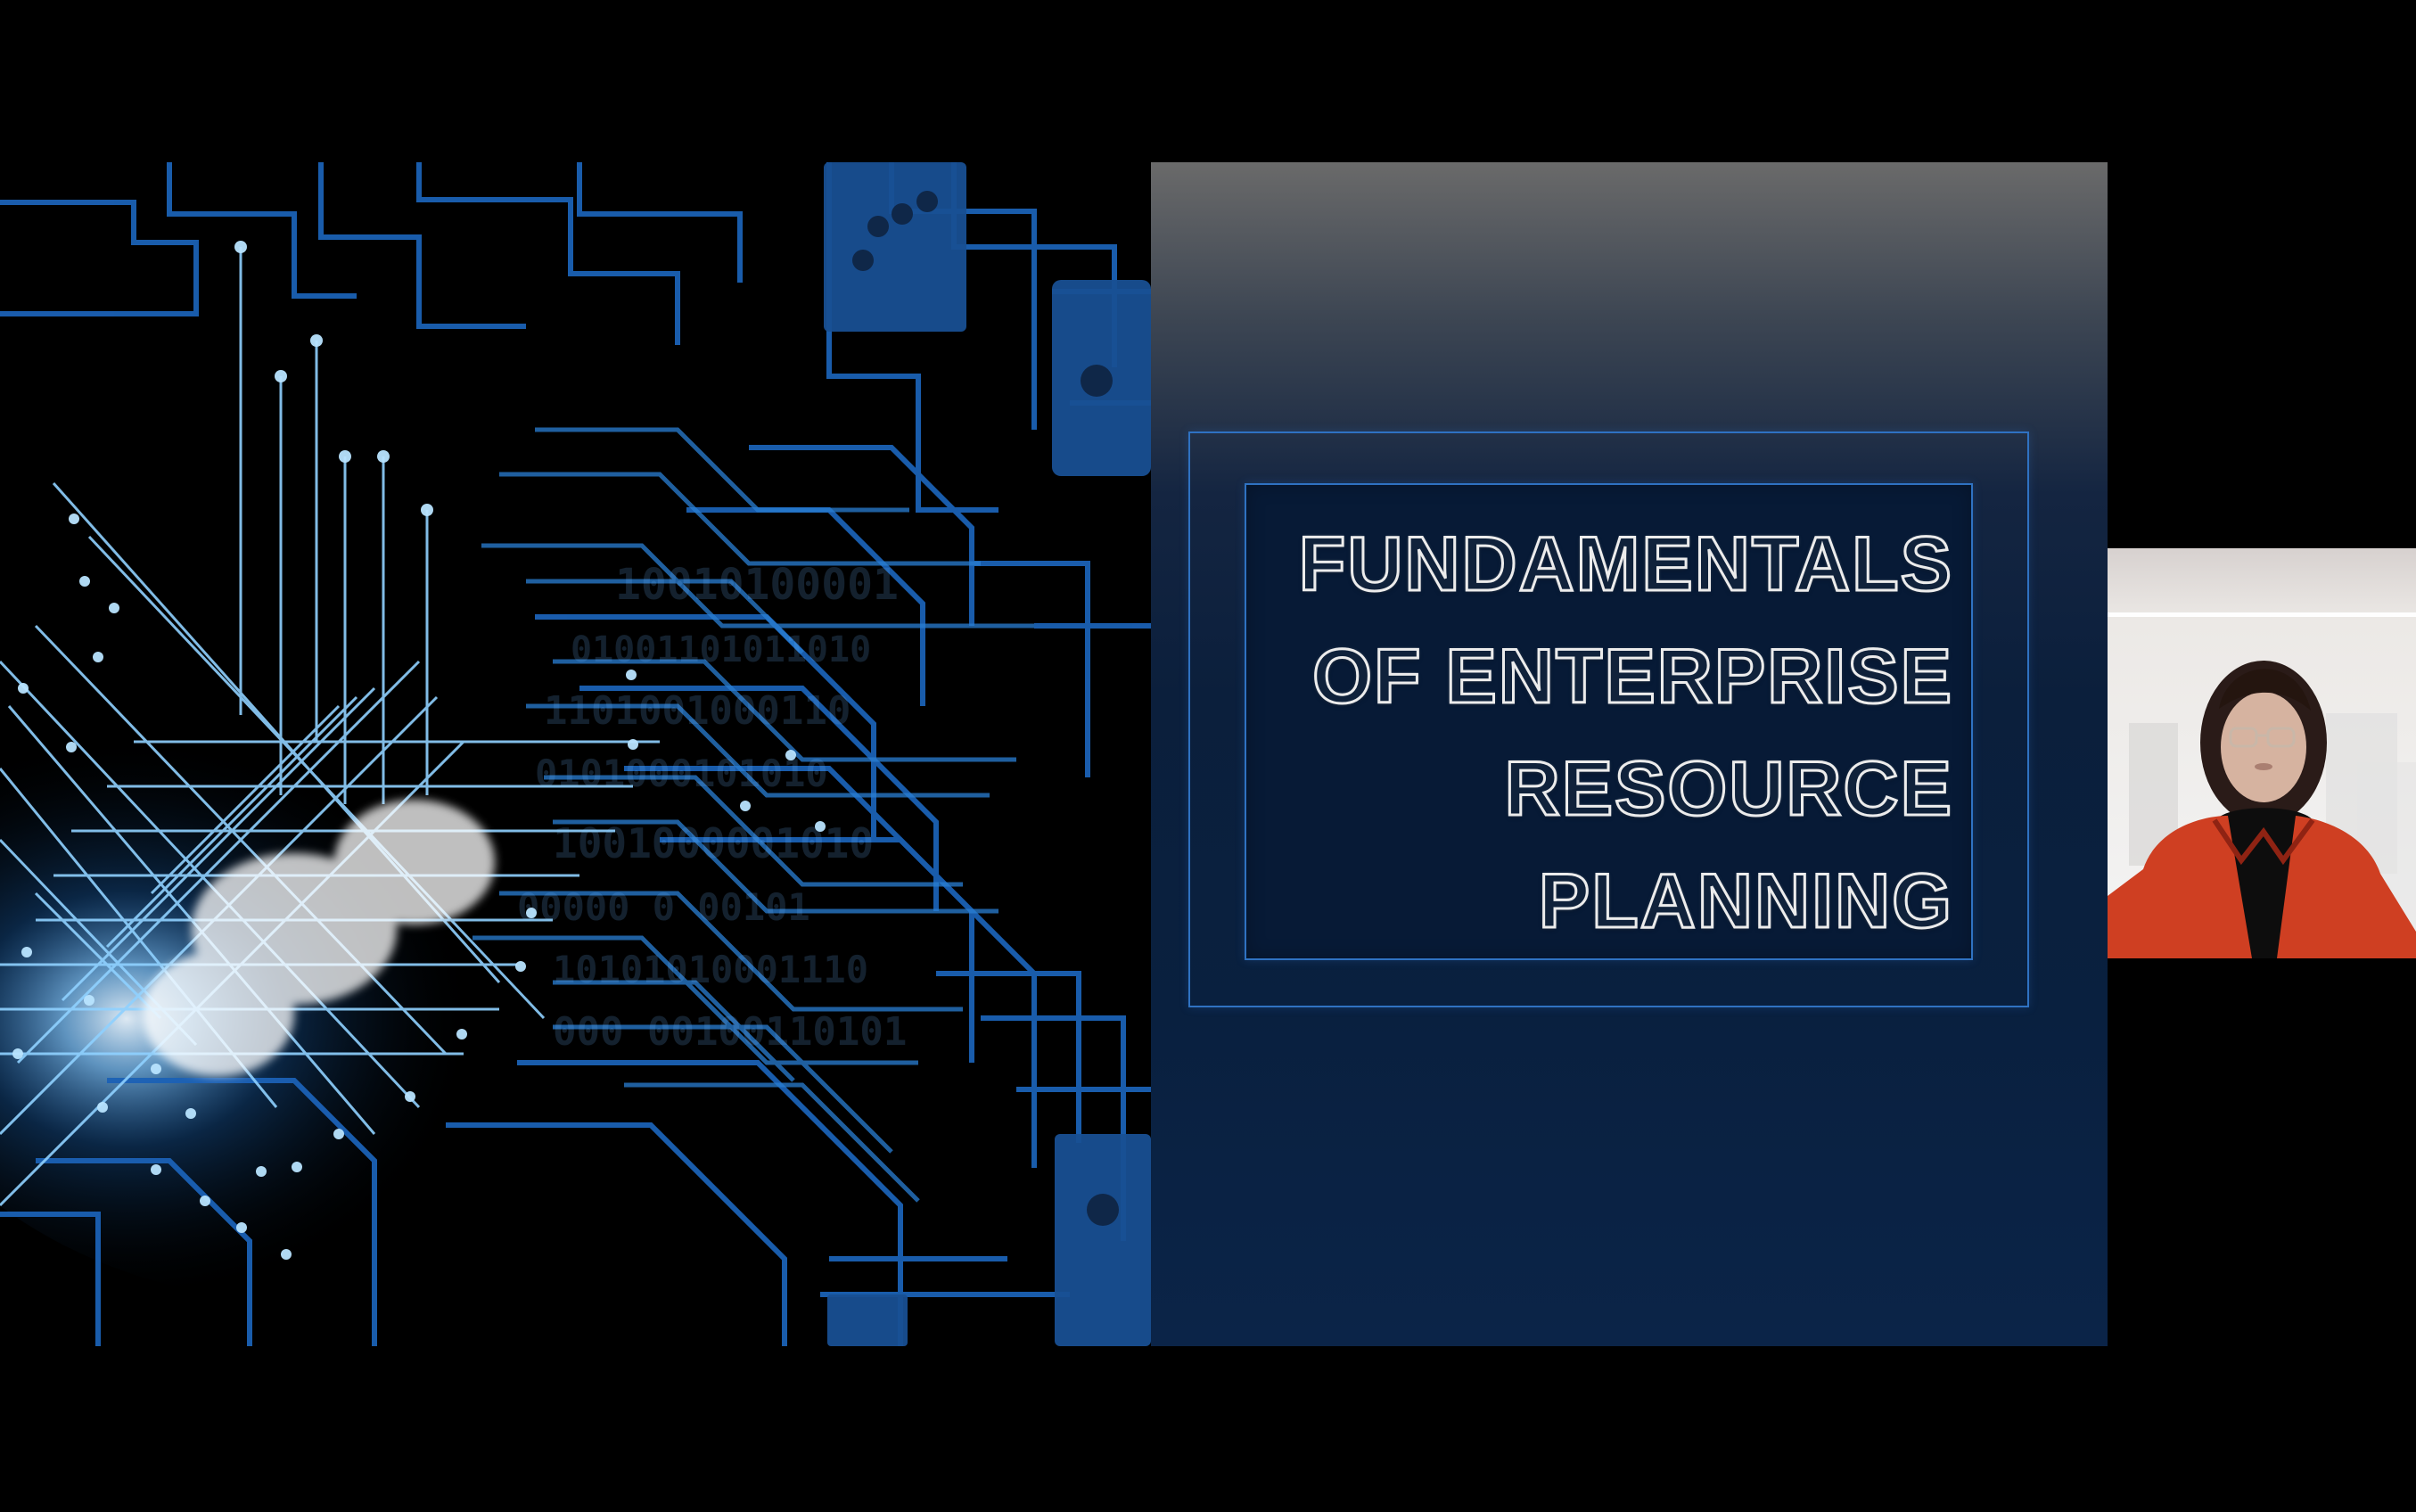 The image size is (2416, 1512). Describe the element at coordinates (713, 843) in the screenshot. I see `svg-text: 1001000001010` at that location.